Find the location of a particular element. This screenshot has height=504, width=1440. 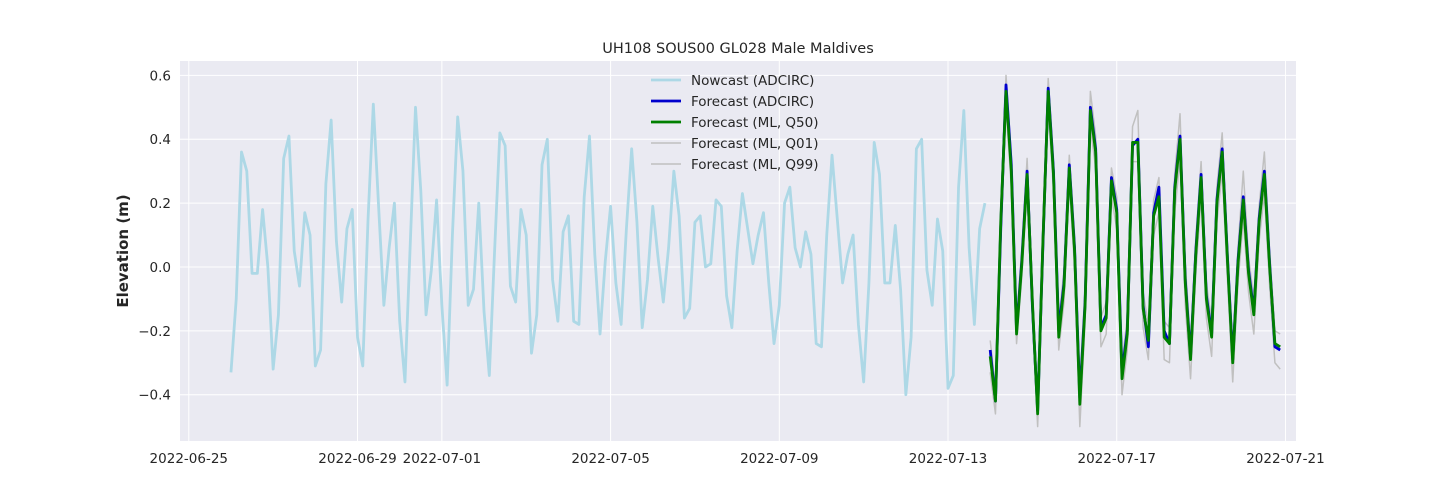

y-tick-label: −0.2 is located at coordinates (154, 332).